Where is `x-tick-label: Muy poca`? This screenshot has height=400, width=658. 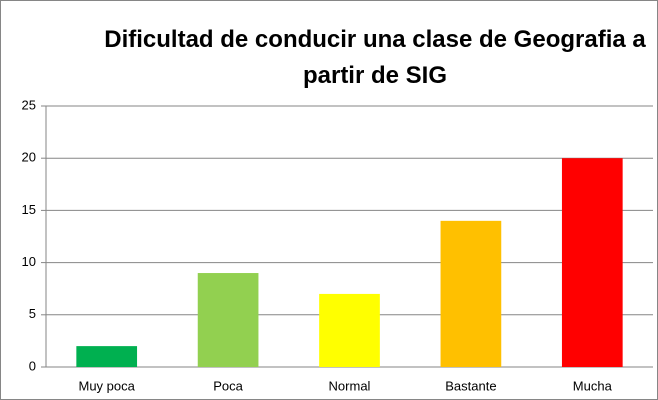
x-tick-label: Muy poca is located at coordinates (107, 385).